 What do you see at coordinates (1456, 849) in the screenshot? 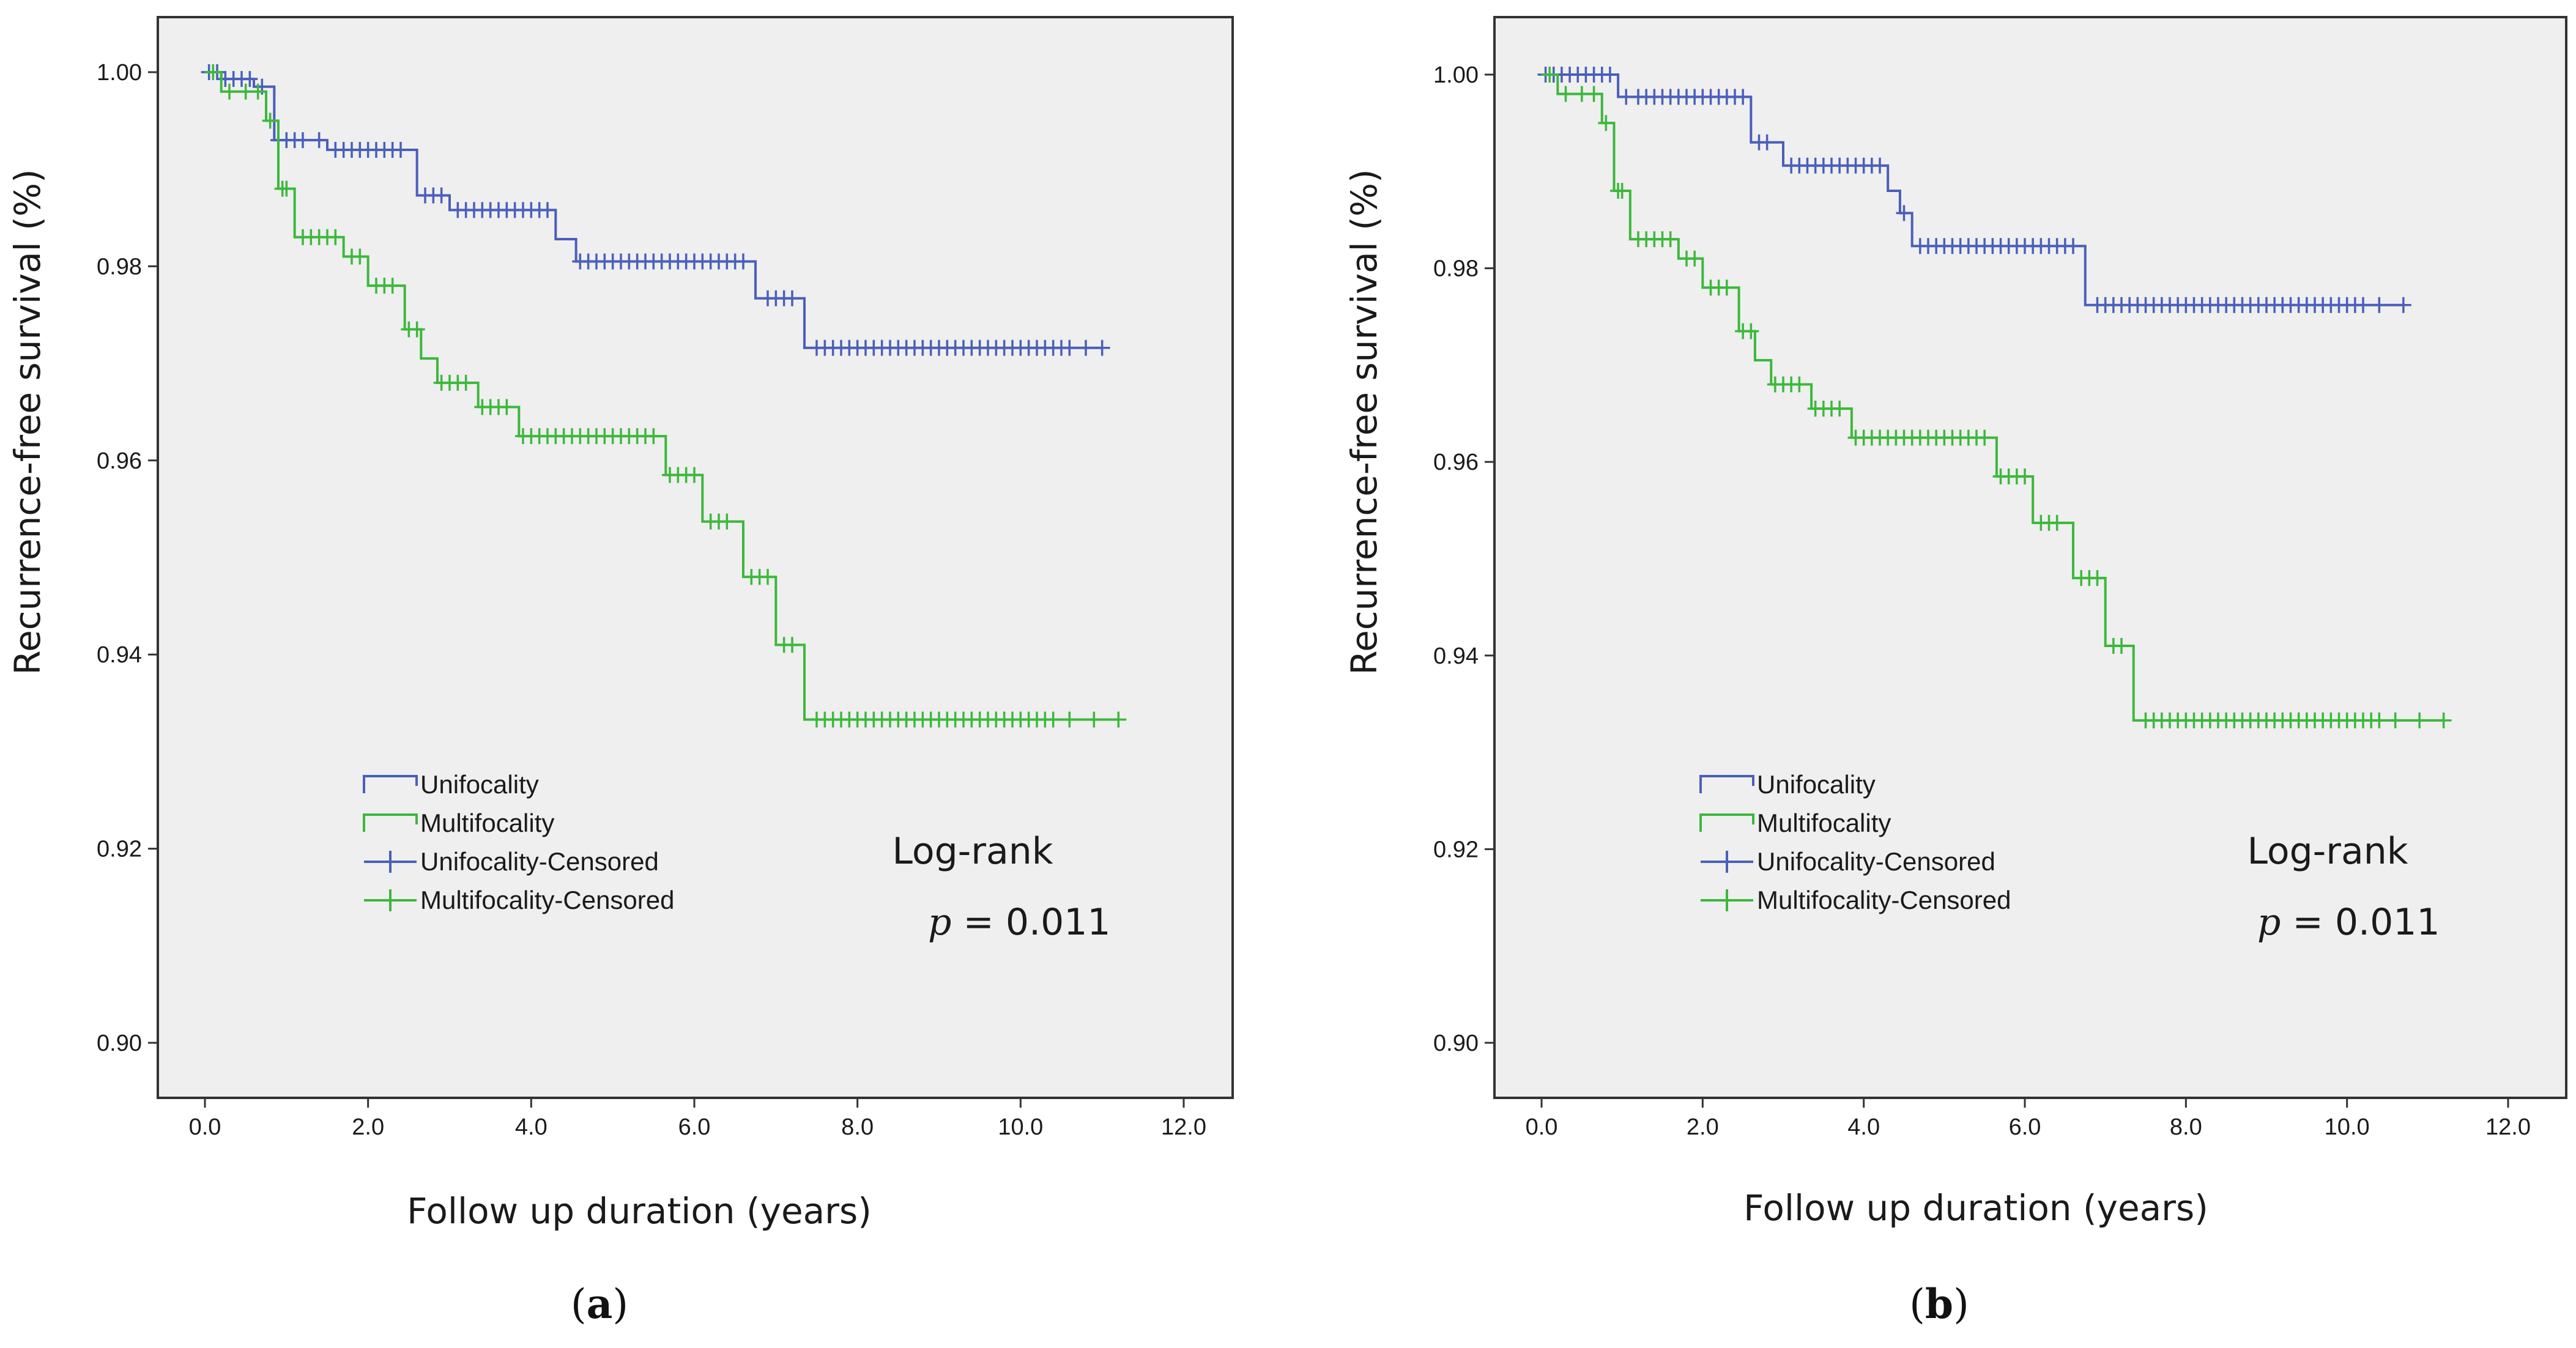
I see `y-tick-label: 0.92` at bounding box center [1456, 849].